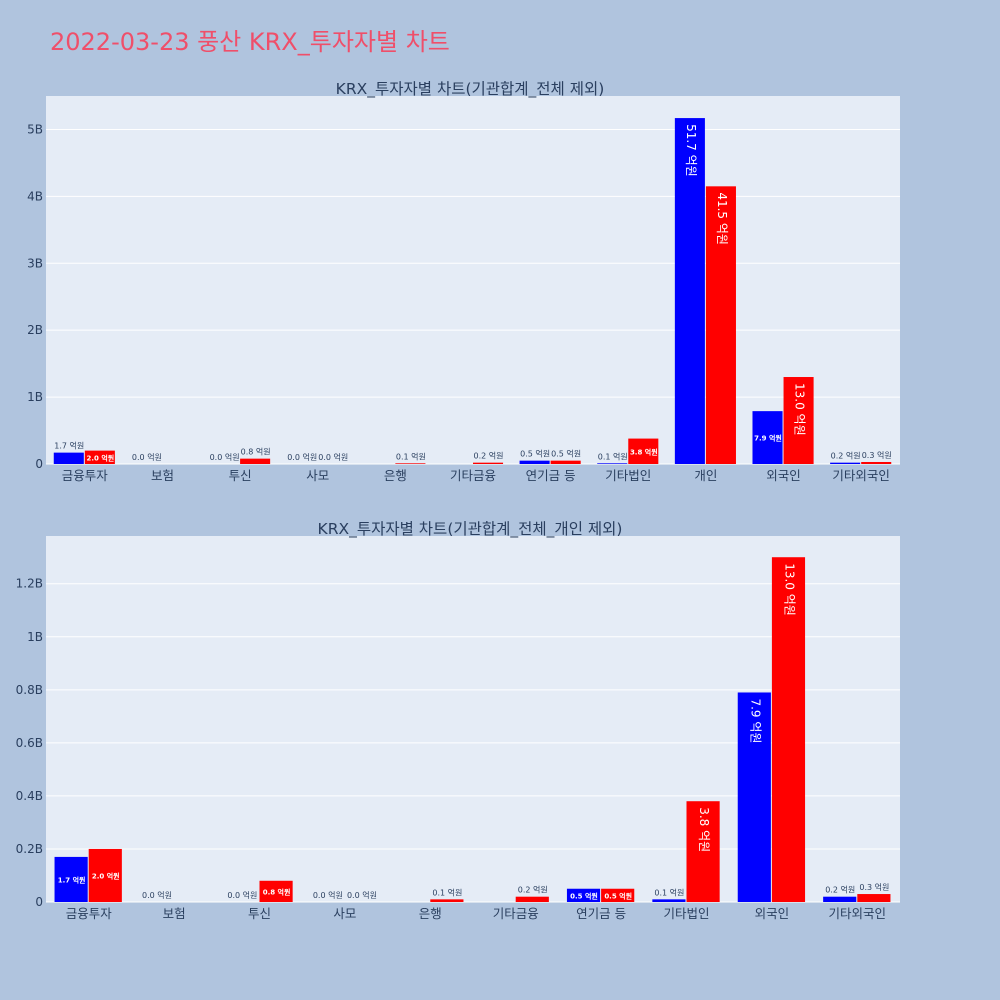 The height and width of the screenshot is (1000, 1000). Describe the element at coordinates (705, 475) in the screenshot. I see `x-tick-label: 개인` at that location.